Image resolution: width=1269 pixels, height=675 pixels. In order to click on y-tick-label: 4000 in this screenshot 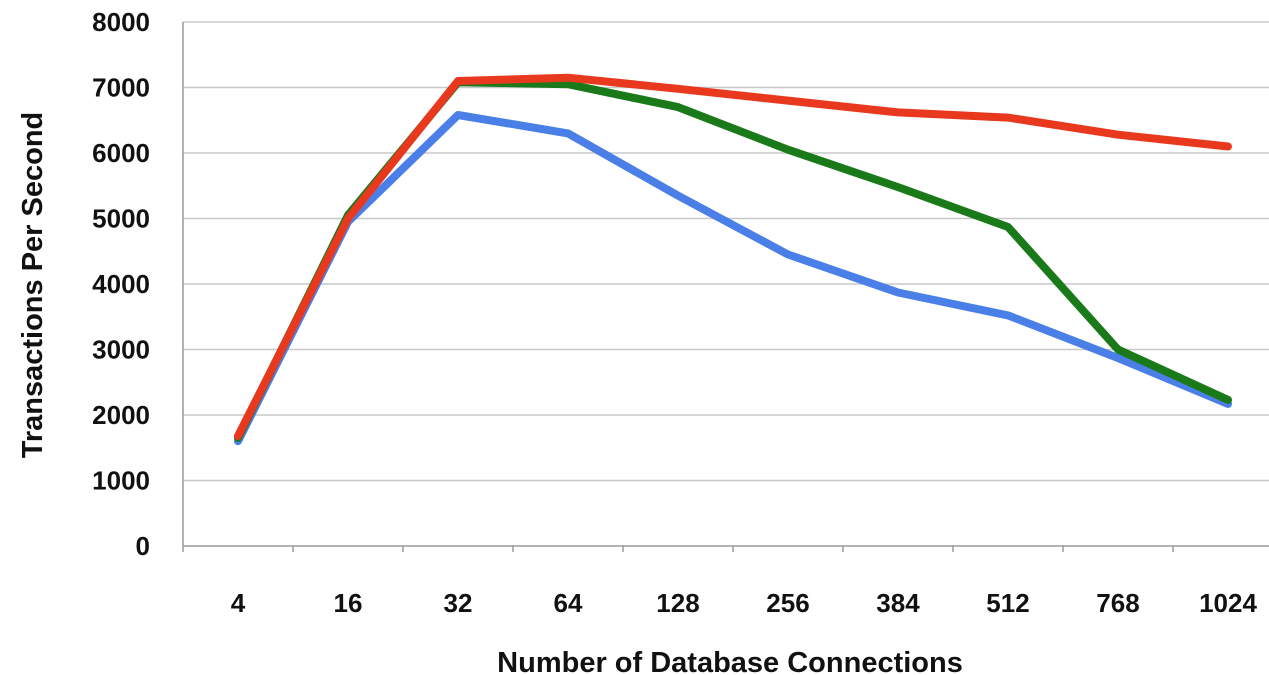, I will do `click(121, 284)`.